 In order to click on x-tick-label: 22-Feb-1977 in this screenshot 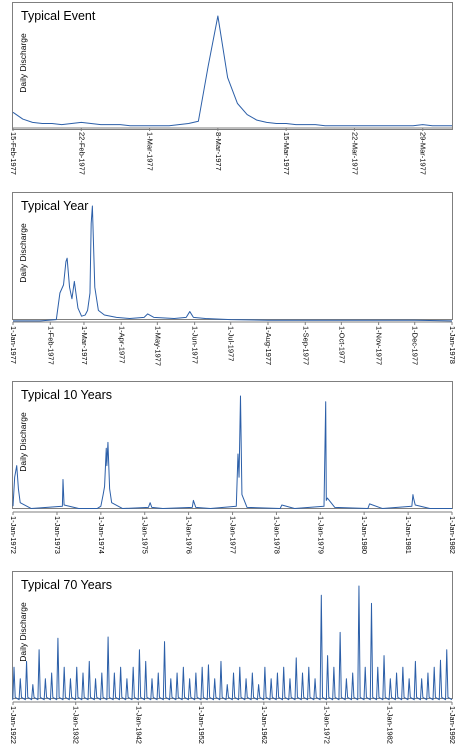, I will do `click(81, 153)`.